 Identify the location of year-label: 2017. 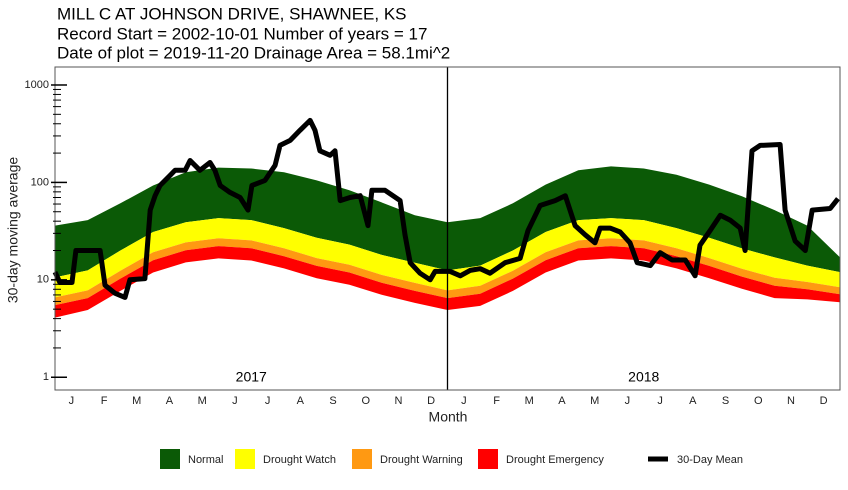
(251, 377).